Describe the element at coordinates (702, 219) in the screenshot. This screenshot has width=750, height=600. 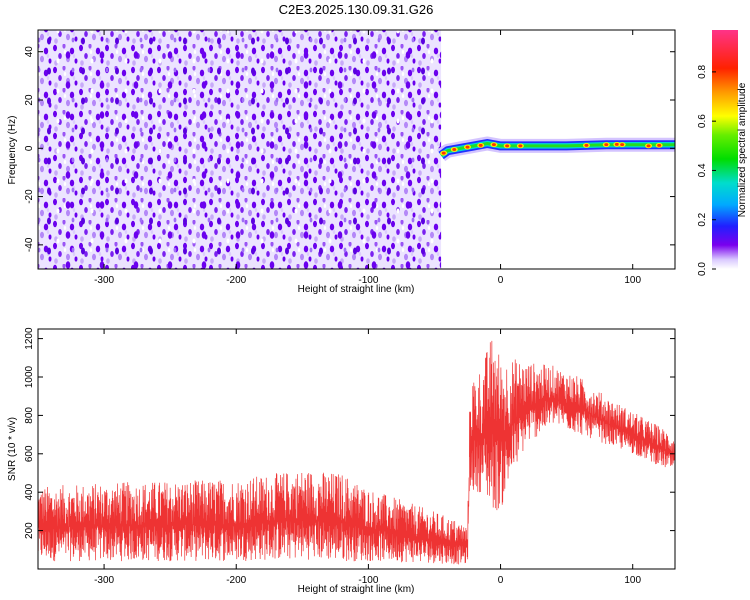
I see `colorbar-tick-label: 0.2` at that location.